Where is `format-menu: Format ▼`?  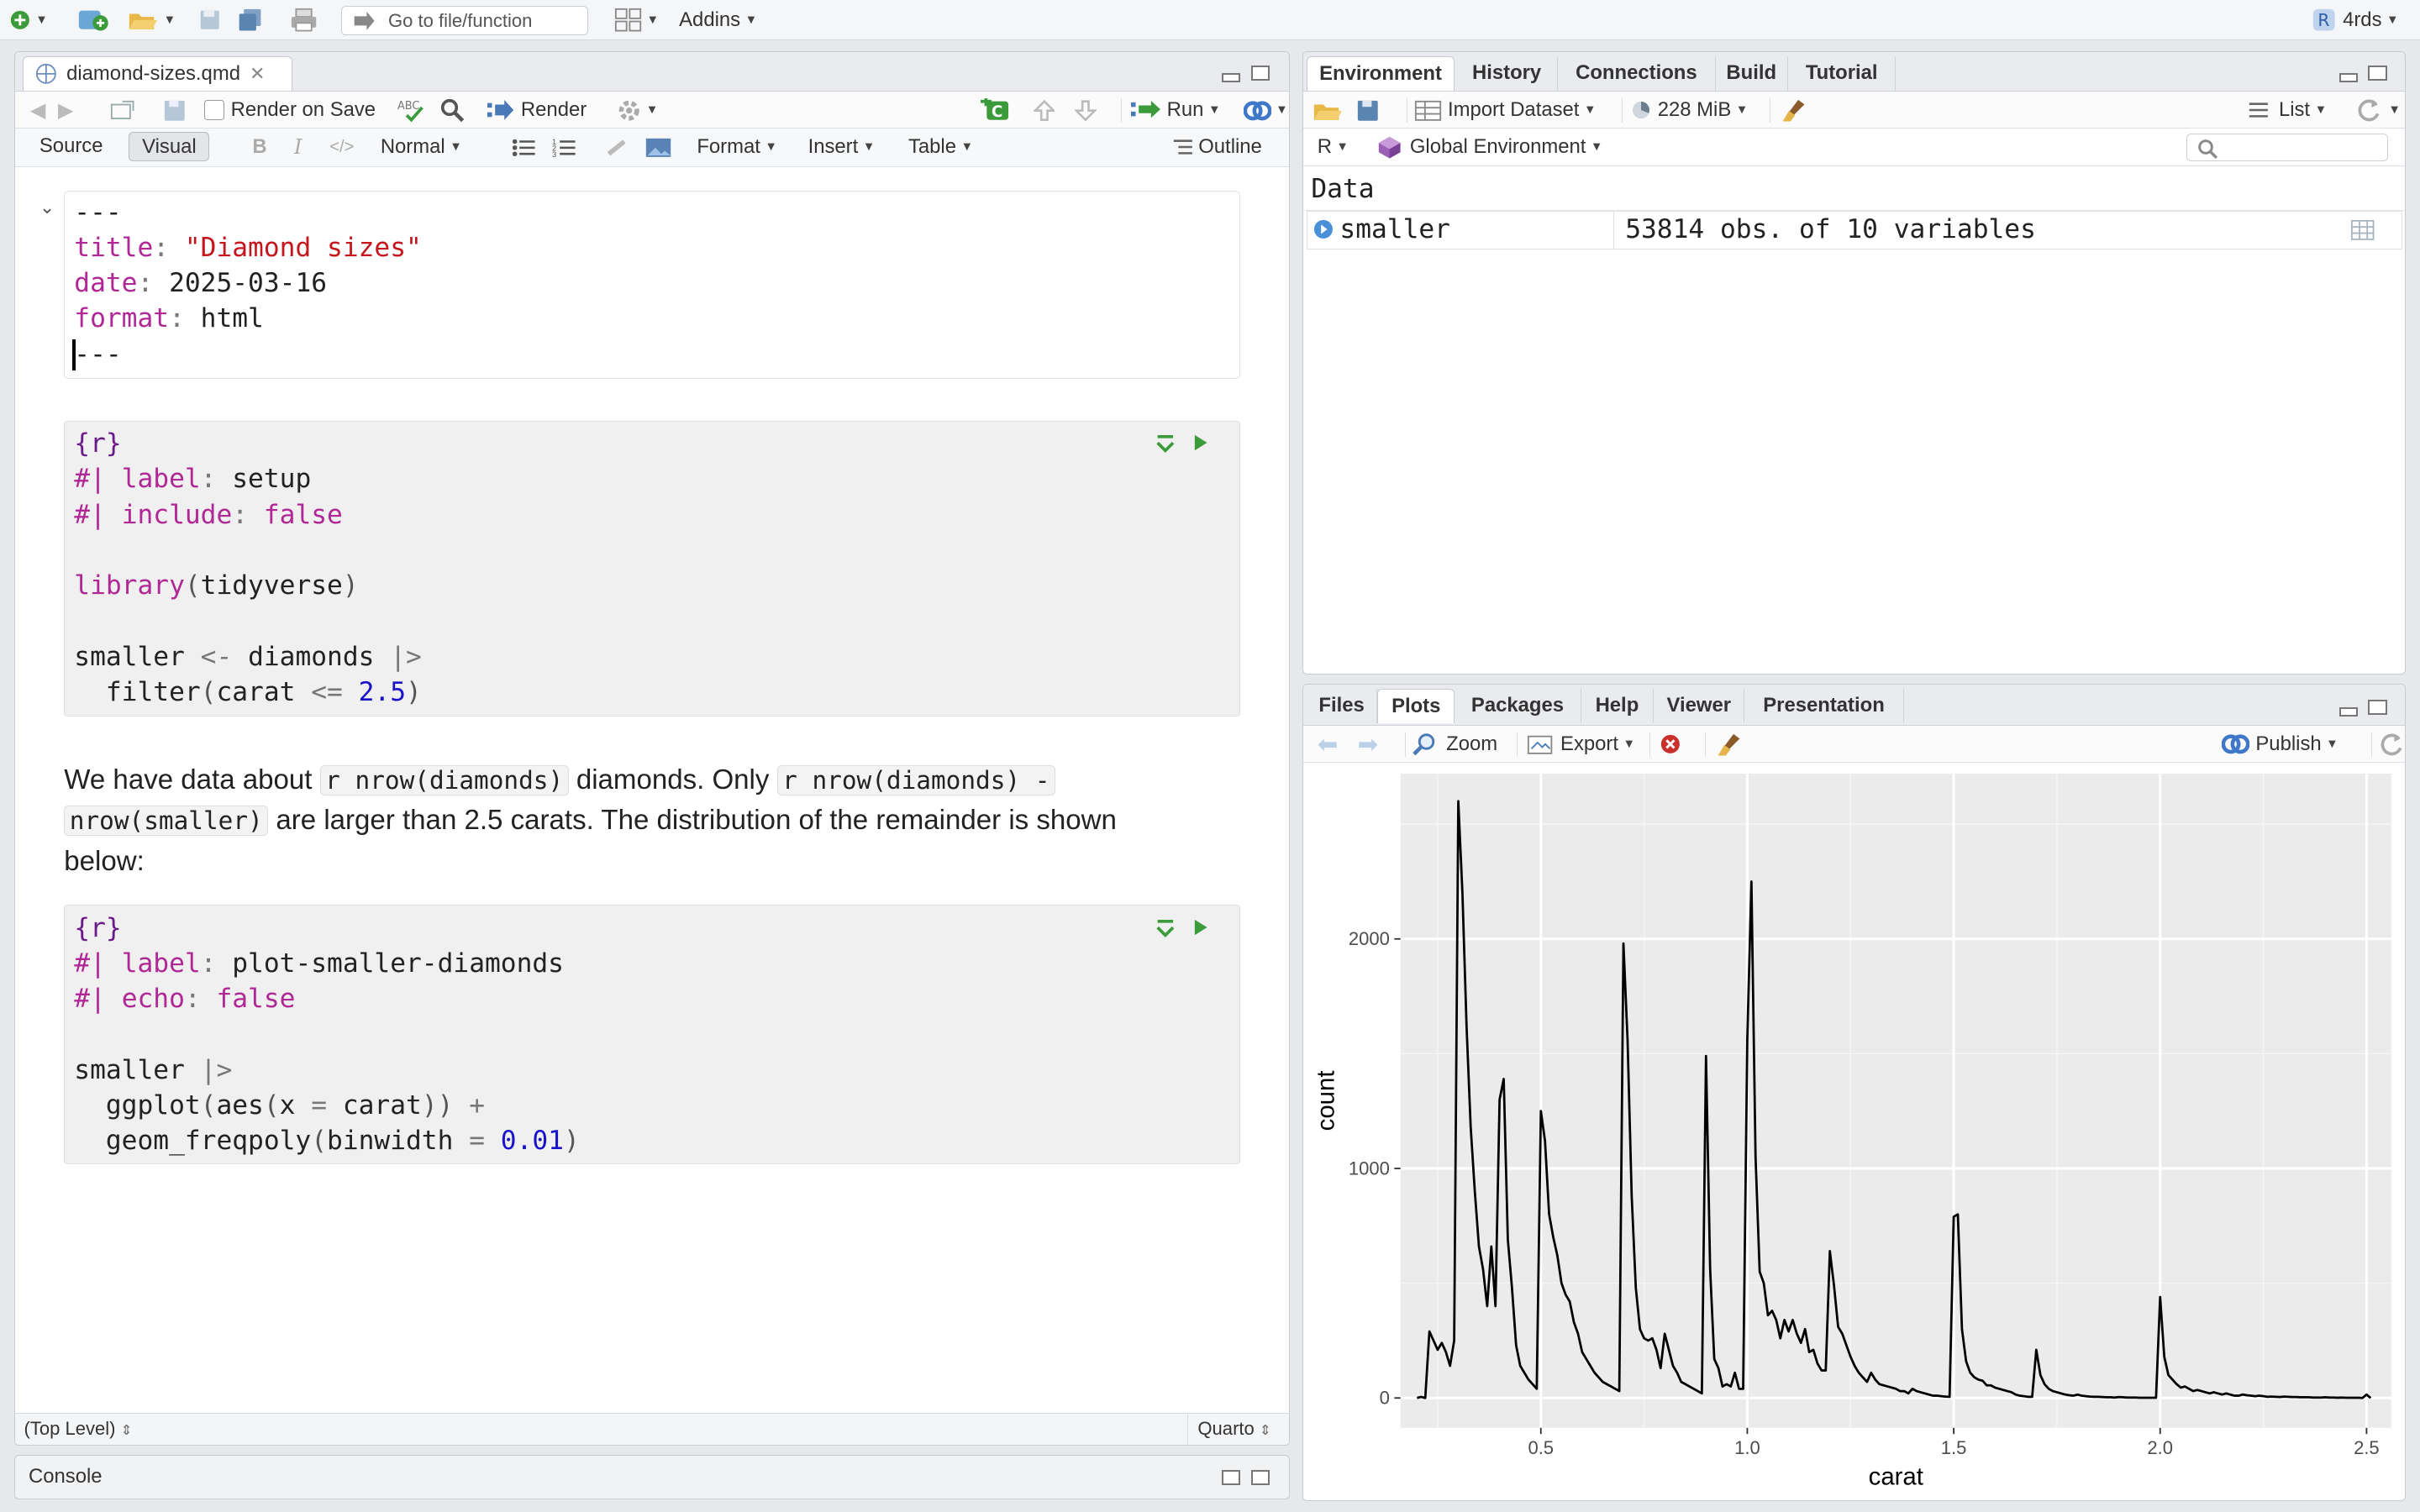 format-menu: Format ▼ is located at coordinates (737, 147).